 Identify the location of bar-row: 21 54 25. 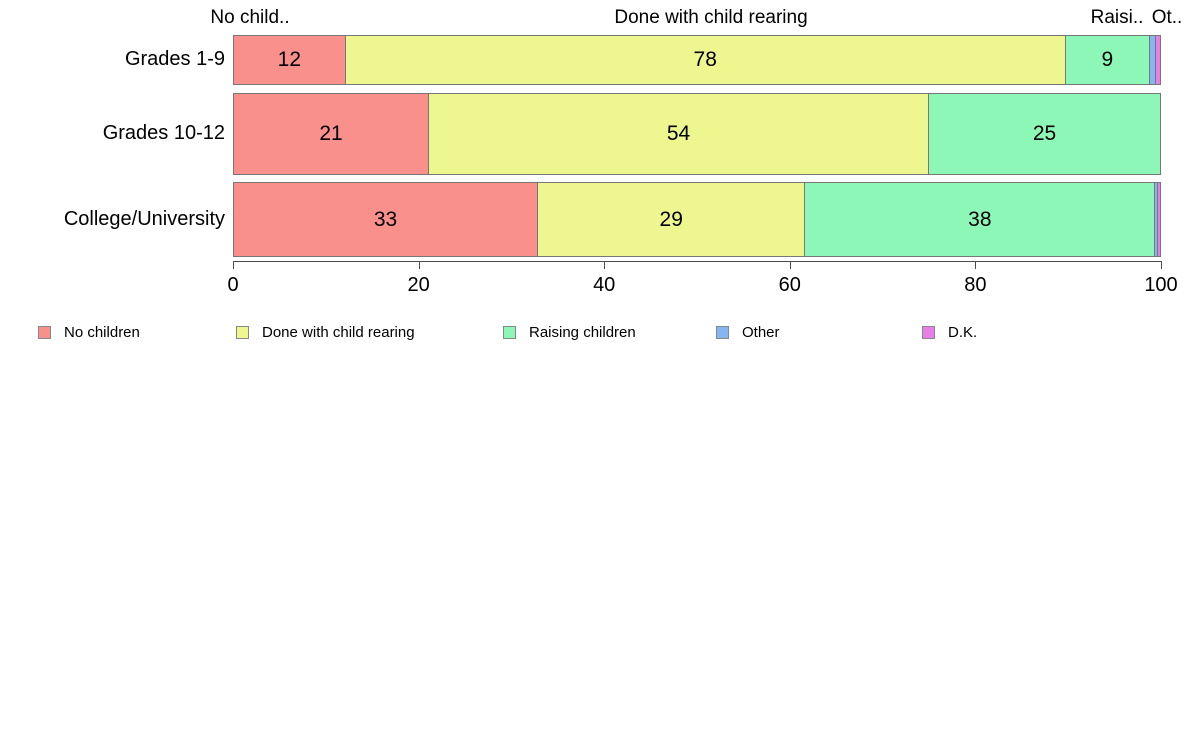
(697, 134).